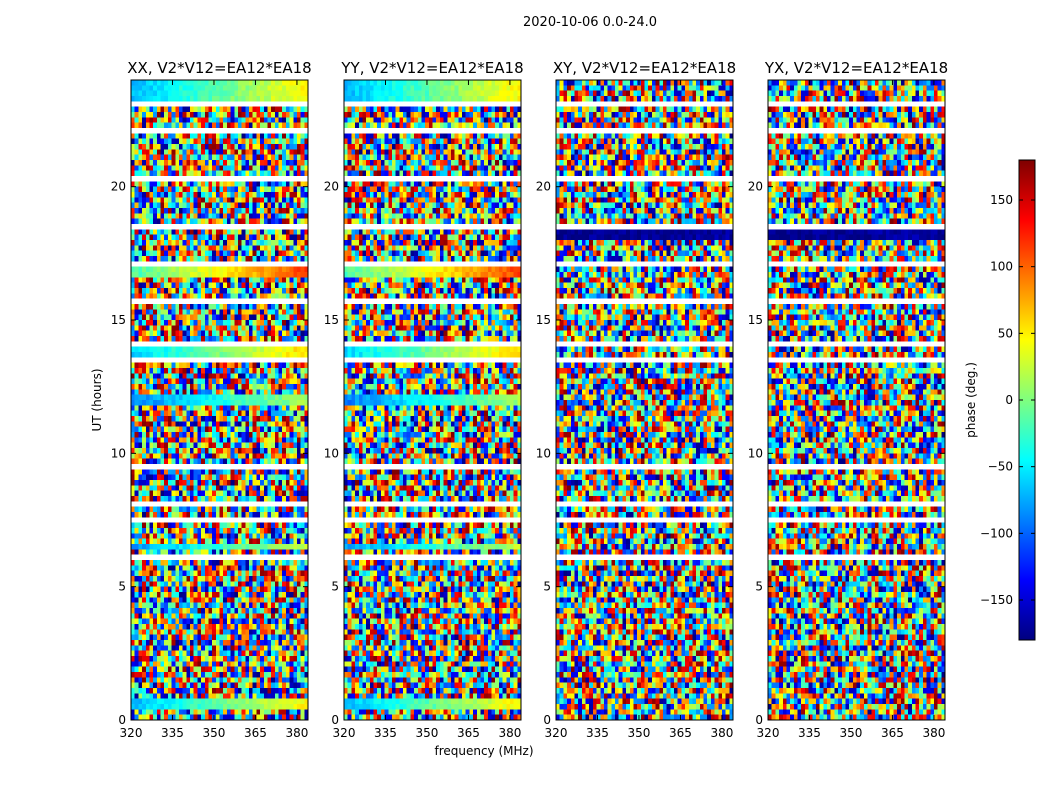 This screenshot has width=1050, height=800. I want to click on colorbar-tick-label: −150, so click(996, 600).